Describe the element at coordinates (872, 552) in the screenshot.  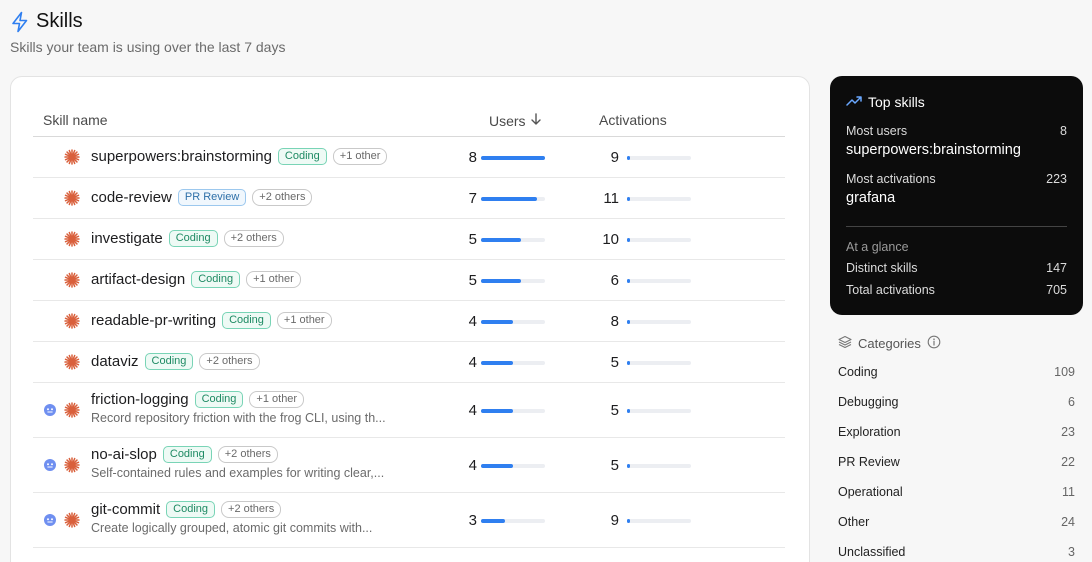
I see `category-name: Unclassified` at that location.